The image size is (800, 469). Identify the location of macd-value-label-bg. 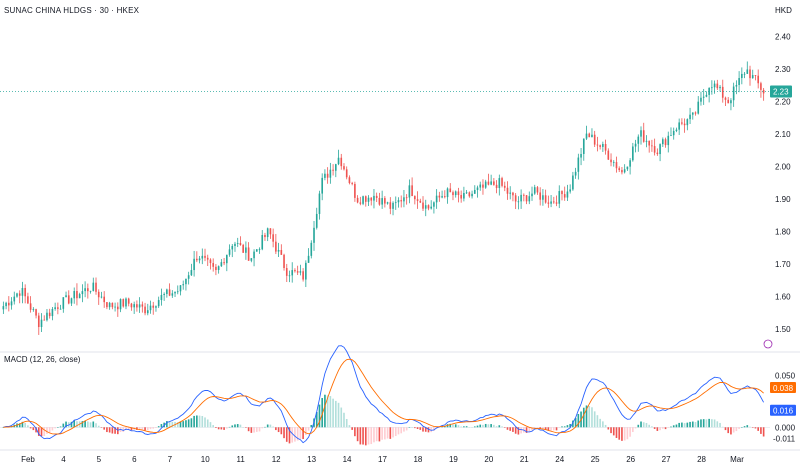
(783, 387).